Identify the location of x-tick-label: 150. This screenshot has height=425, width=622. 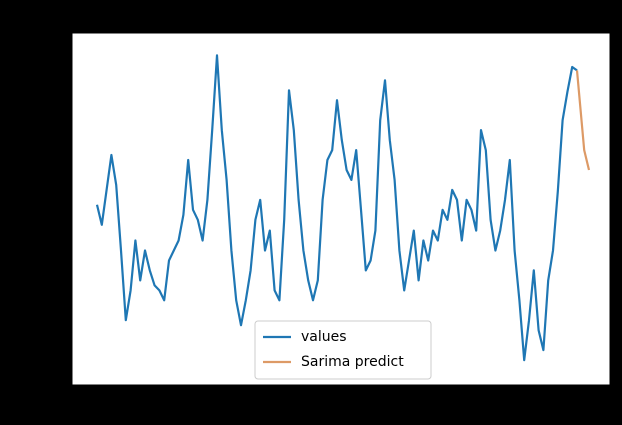
(277, 401).